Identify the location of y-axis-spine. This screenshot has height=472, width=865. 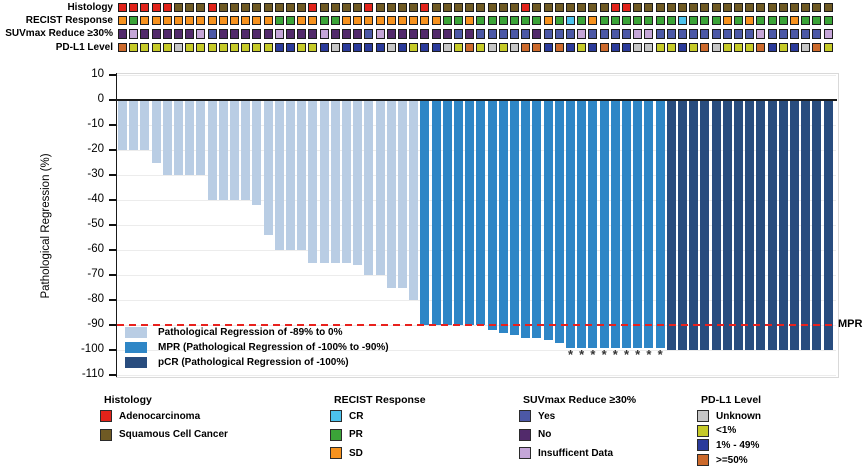
(116, 225).